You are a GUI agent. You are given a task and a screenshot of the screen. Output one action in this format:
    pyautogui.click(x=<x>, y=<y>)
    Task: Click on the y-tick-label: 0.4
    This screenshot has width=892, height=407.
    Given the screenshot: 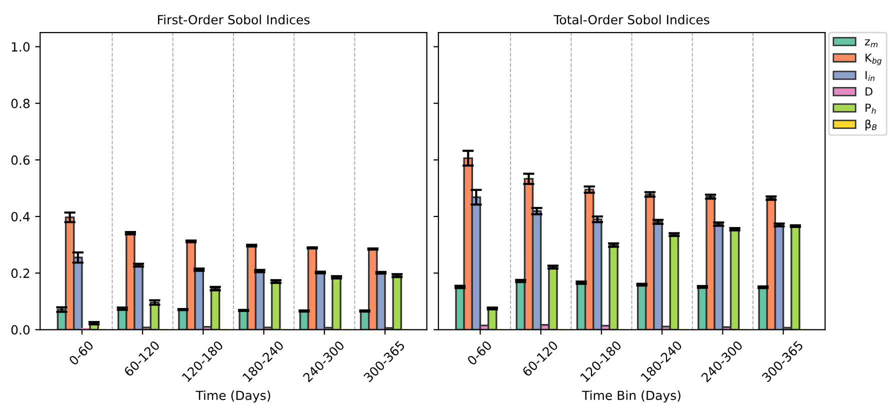 What is the action you would take?
    pyautogui.click(x=20, y=217)
    